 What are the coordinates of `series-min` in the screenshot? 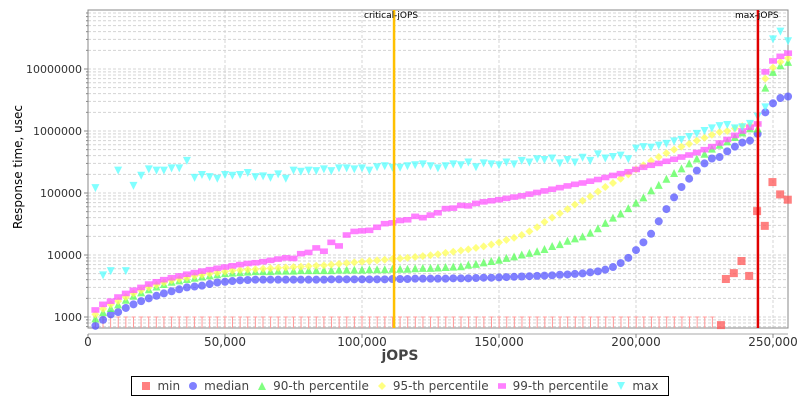 It's located at (754, 254).